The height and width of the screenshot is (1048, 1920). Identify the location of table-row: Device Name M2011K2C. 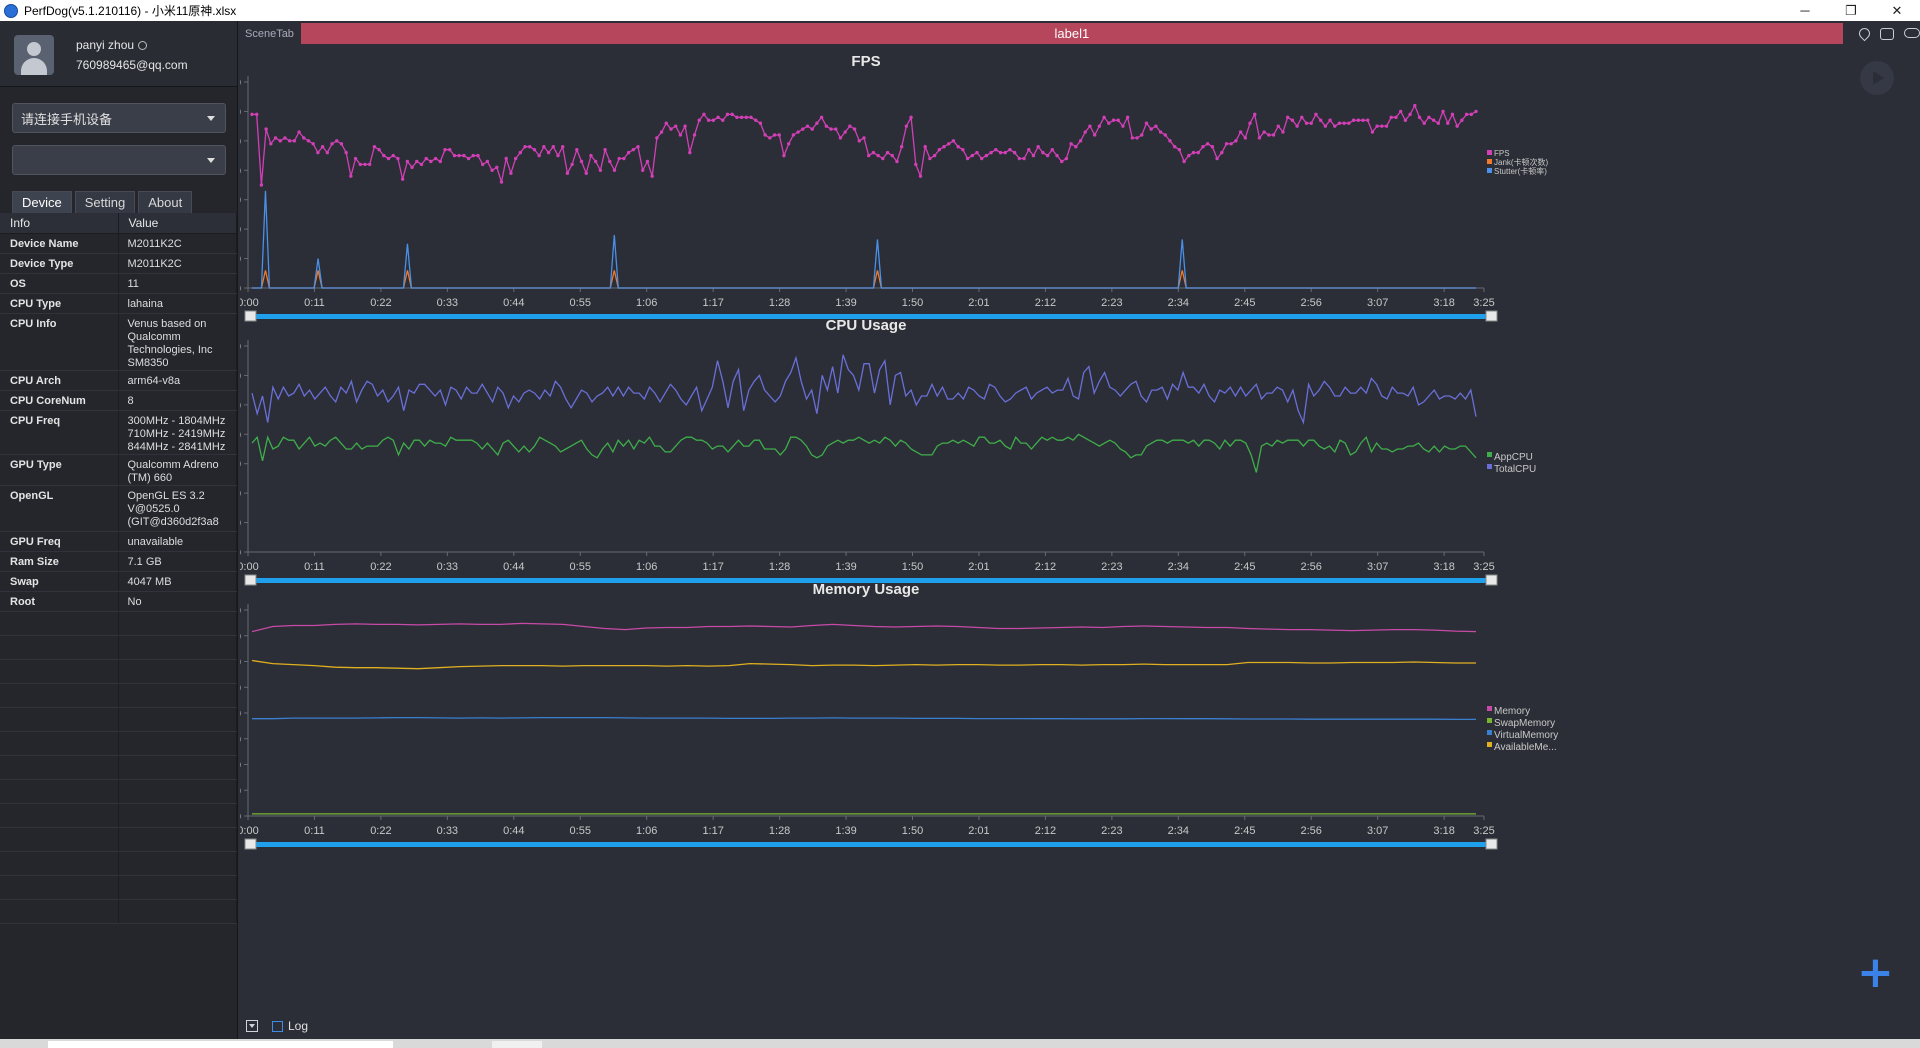
(118, 243).